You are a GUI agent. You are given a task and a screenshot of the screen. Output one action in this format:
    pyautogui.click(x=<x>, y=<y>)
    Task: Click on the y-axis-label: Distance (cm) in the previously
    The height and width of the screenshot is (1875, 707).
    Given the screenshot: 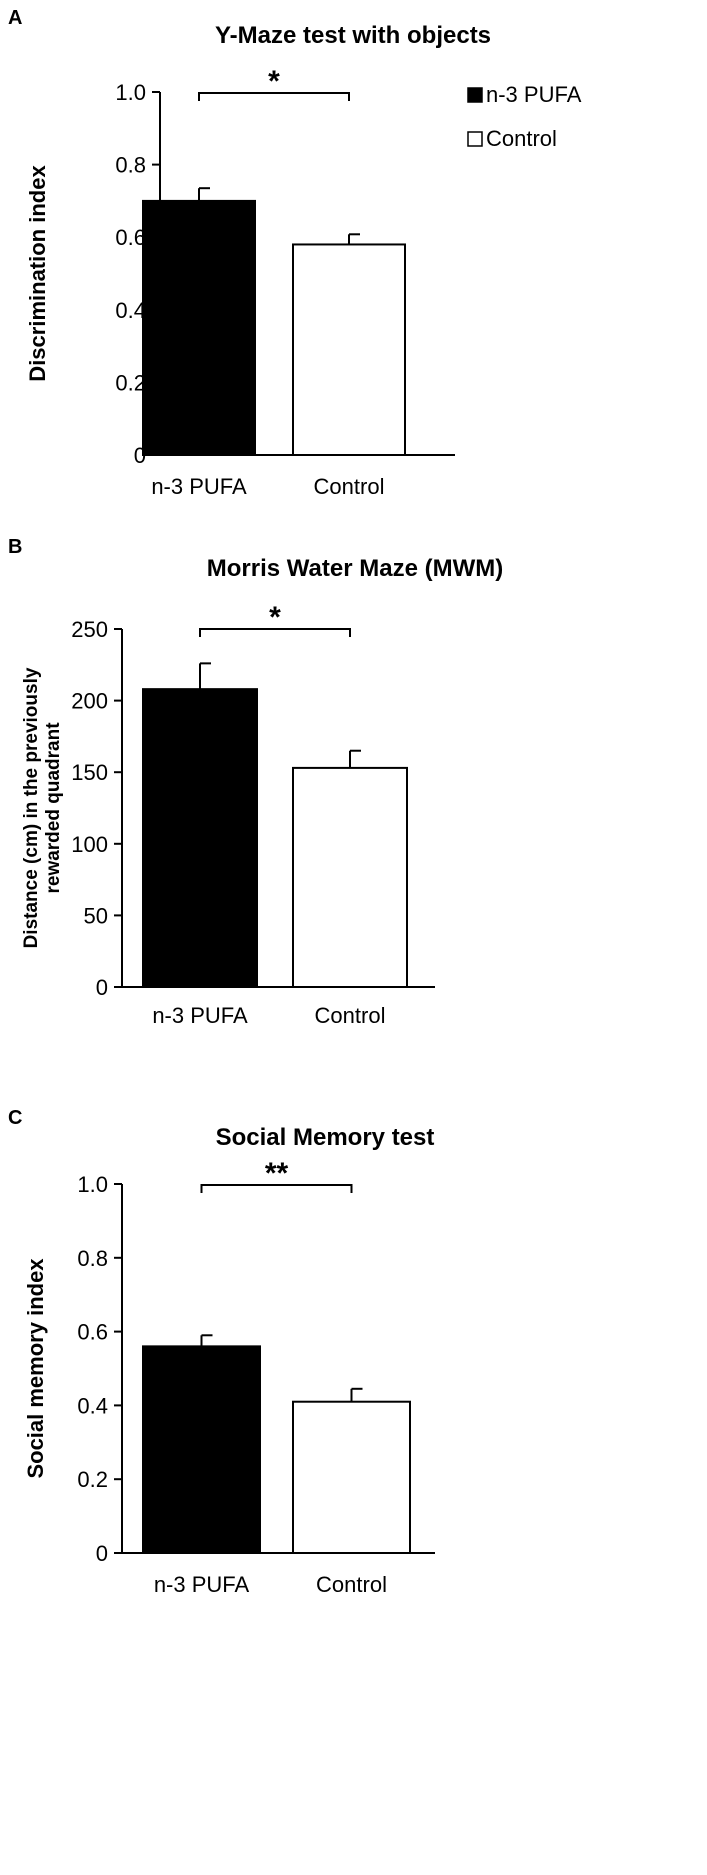 What is the action you would take?
    pyautogui.click(x=31, y=807)
    